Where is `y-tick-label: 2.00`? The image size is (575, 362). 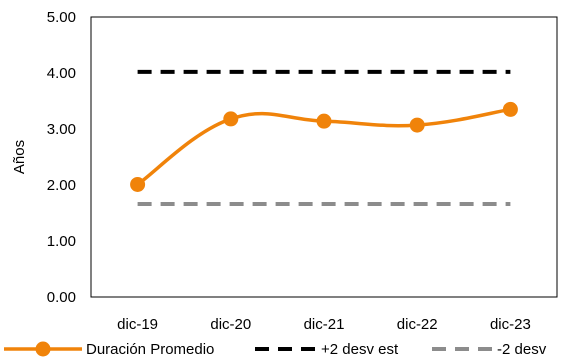 y-tick-label: 2.00 is located at coordinates (61, 185).